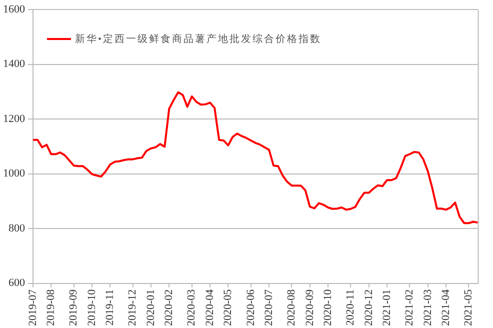  I want to click on legend-label: 新华•定西一级鲜食商品薯产地批发综合价格指数, so click(198, 39).